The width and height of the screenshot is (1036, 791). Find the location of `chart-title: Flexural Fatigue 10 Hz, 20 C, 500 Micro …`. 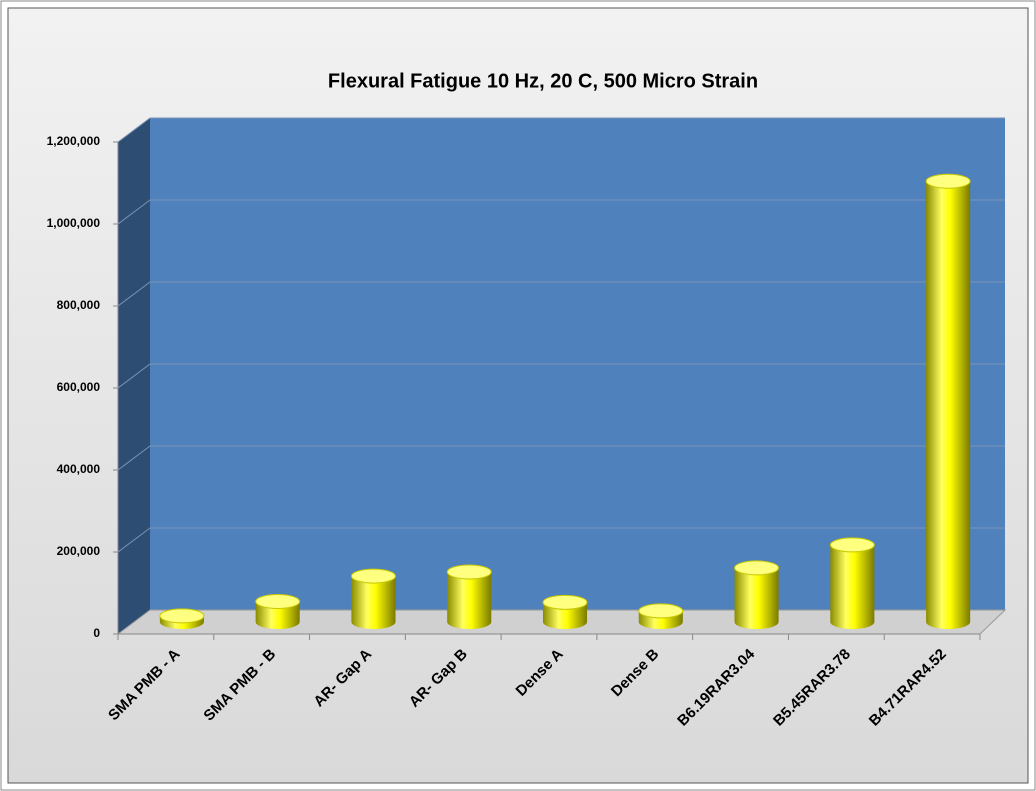

chart-title: Flexural Fatigue 10 Hz, 20 C, 500 Micro … is located at coordinates (543, 81).